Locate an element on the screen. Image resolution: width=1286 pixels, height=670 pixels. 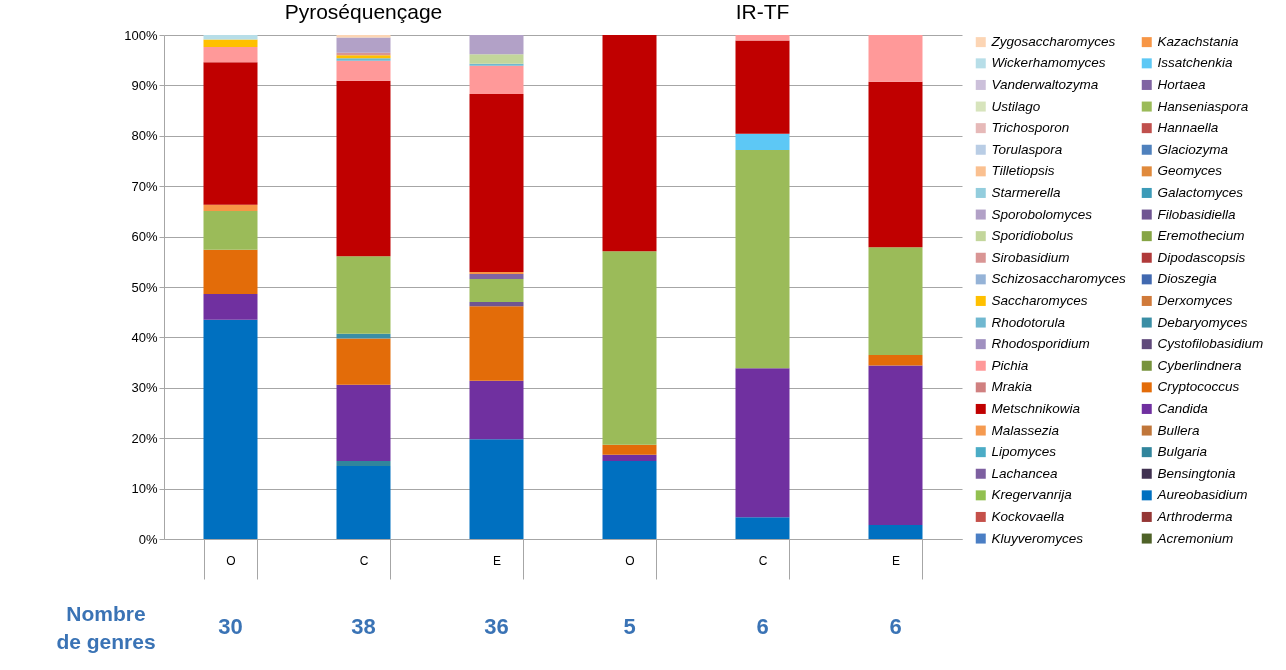
legend-label: Dipodascopsis is located at coordinates (1201, 257).